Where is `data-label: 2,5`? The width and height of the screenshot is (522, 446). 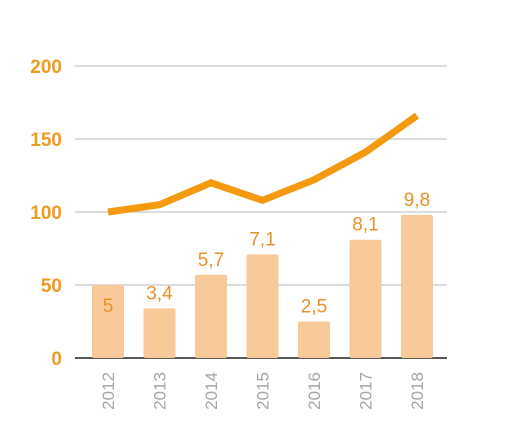
data-label: 2,5 is located at coordinates (314, 307).